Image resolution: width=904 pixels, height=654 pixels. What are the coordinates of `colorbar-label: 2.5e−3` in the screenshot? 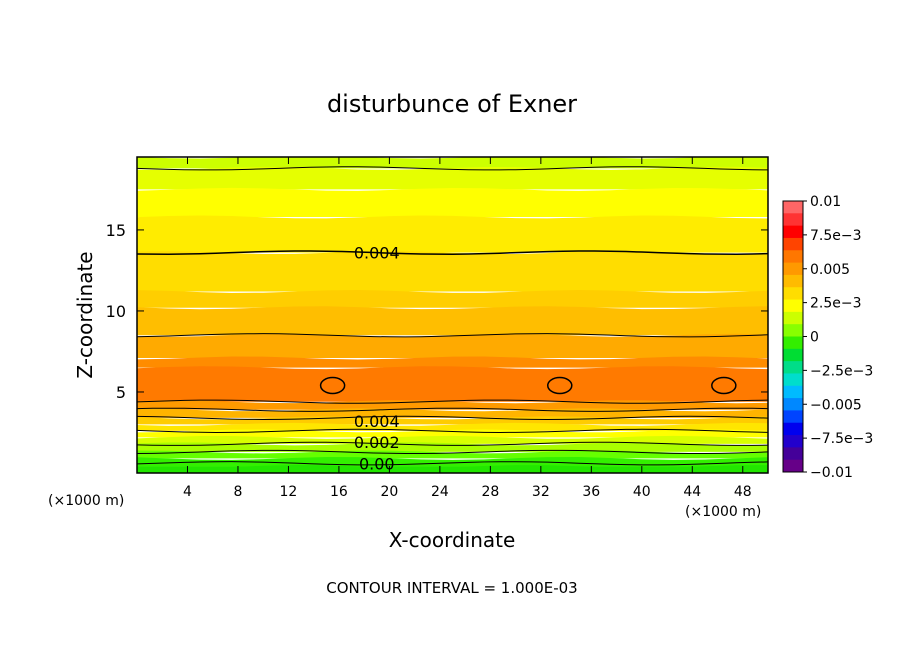 It's located at (836, 304).